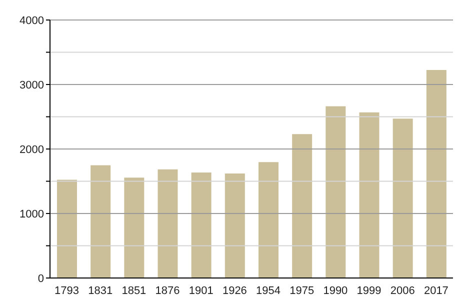 The width and height of the screenshot is (455, 300). Describe the element at coordinates (32, 85) in the screenshot. I see `y-tick-label: 3000` at that location.